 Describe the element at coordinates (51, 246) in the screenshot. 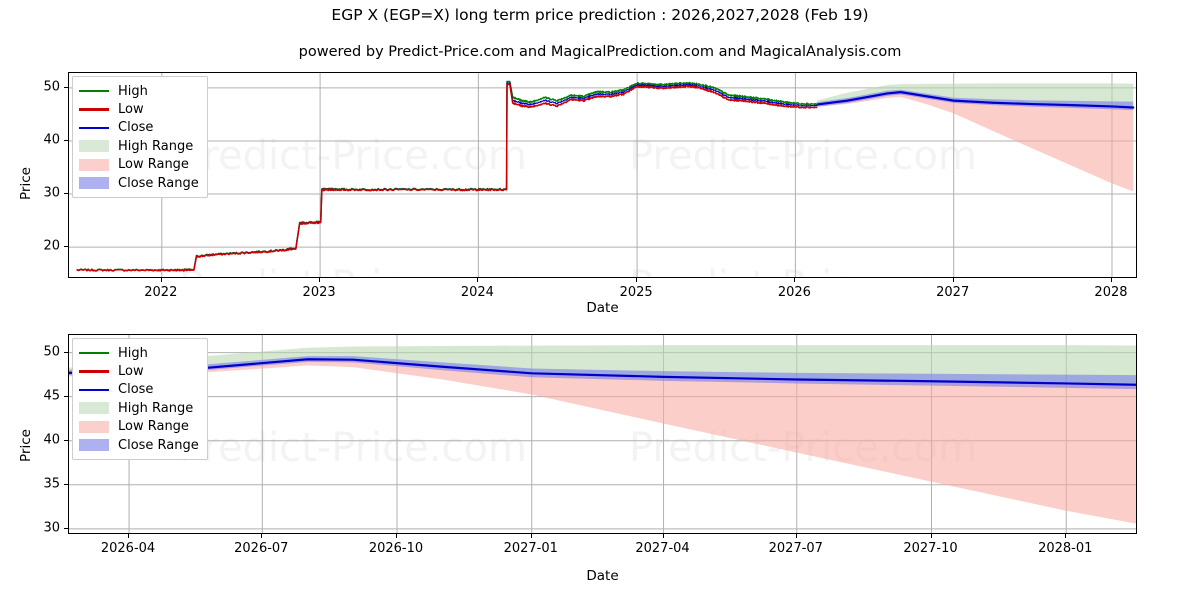

I see `y-tick-label: 20` at that location.